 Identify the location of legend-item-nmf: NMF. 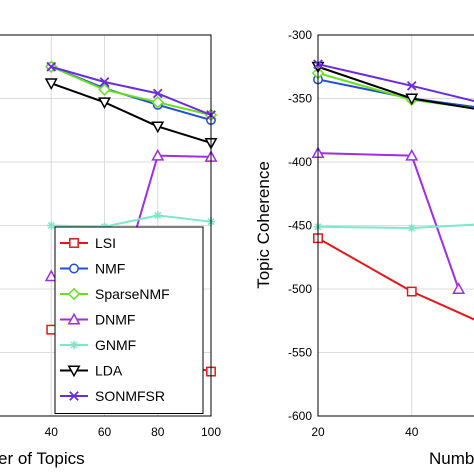
(92, 269).